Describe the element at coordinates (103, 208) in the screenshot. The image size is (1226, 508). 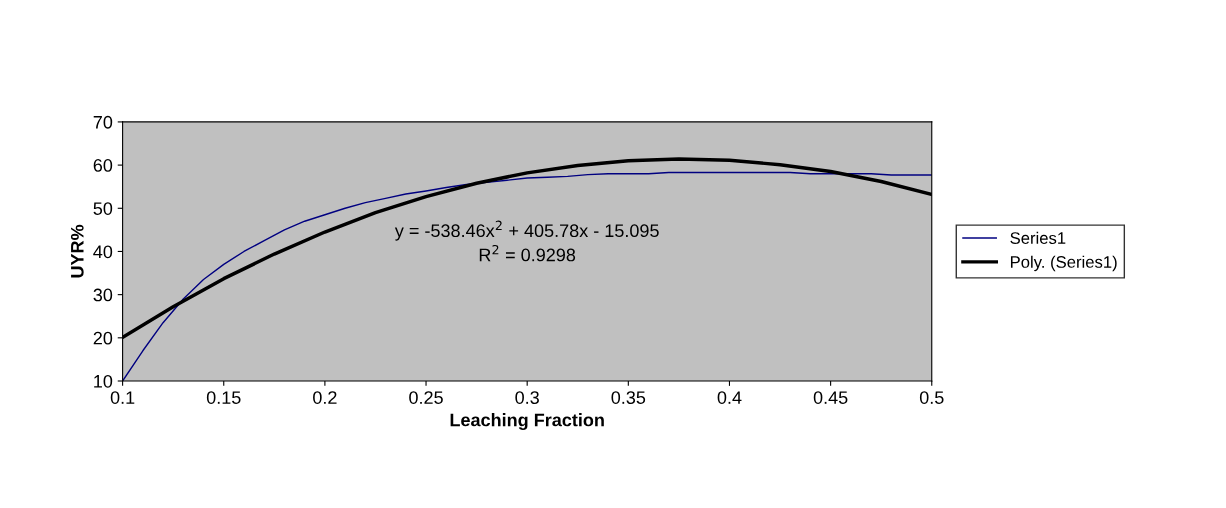
I see `y-tick-label: 50` at that location.